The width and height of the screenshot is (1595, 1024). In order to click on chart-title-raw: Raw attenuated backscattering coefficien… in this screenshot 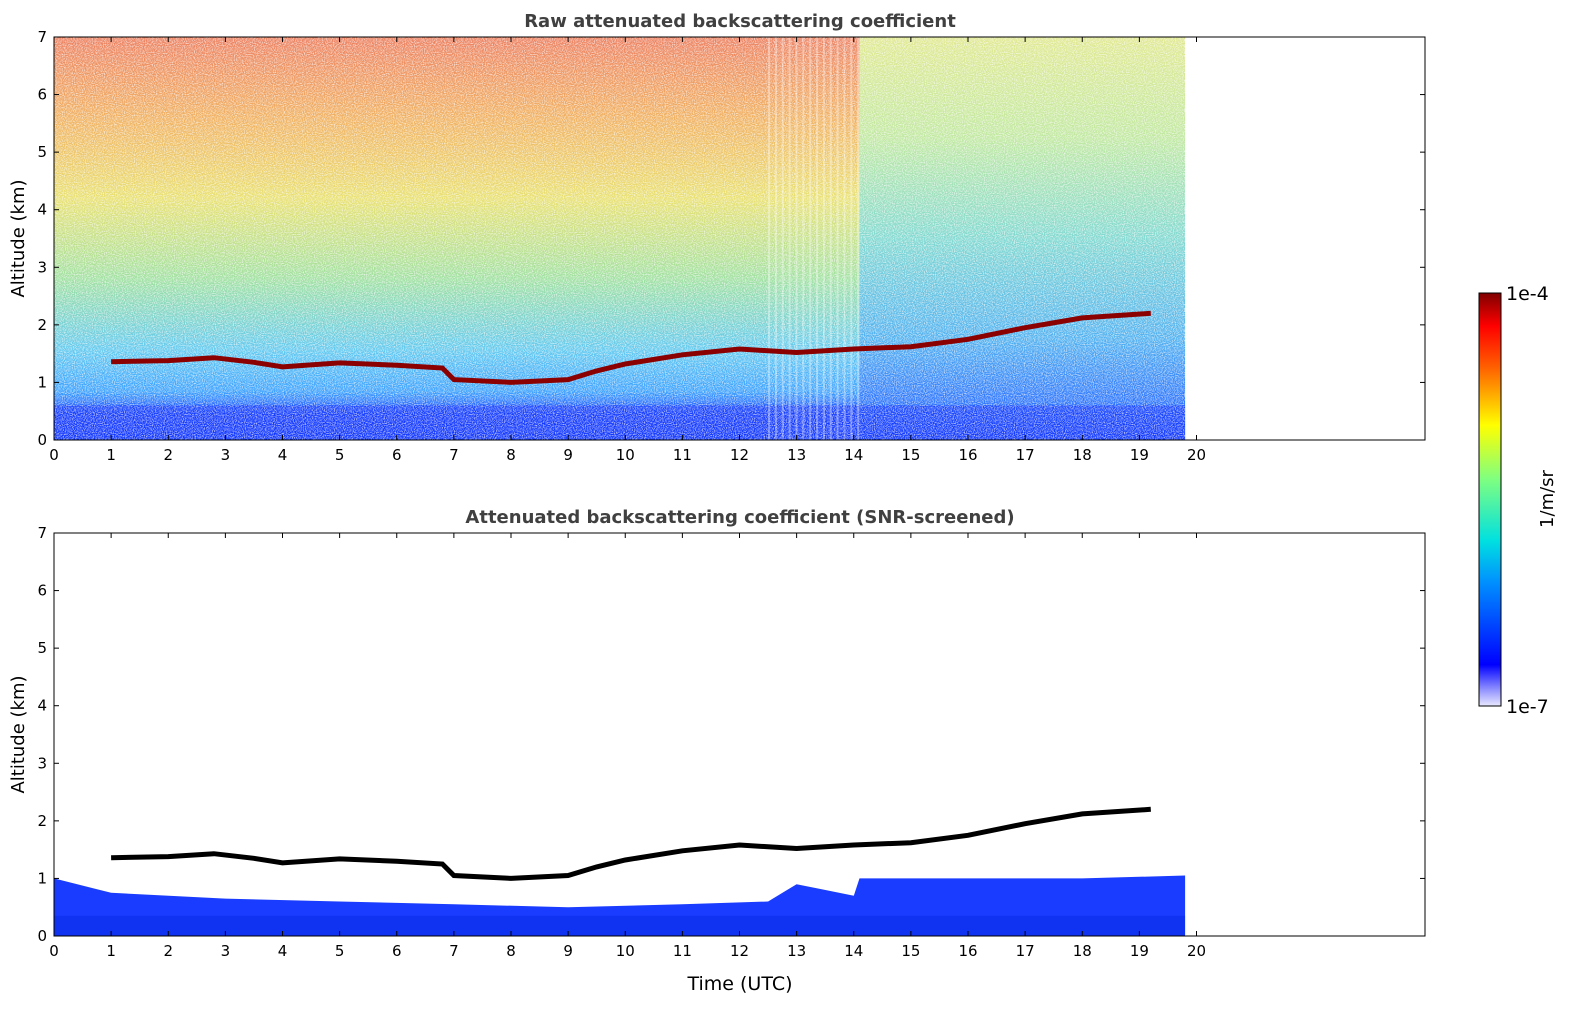, I will do `click(740, 21)`.